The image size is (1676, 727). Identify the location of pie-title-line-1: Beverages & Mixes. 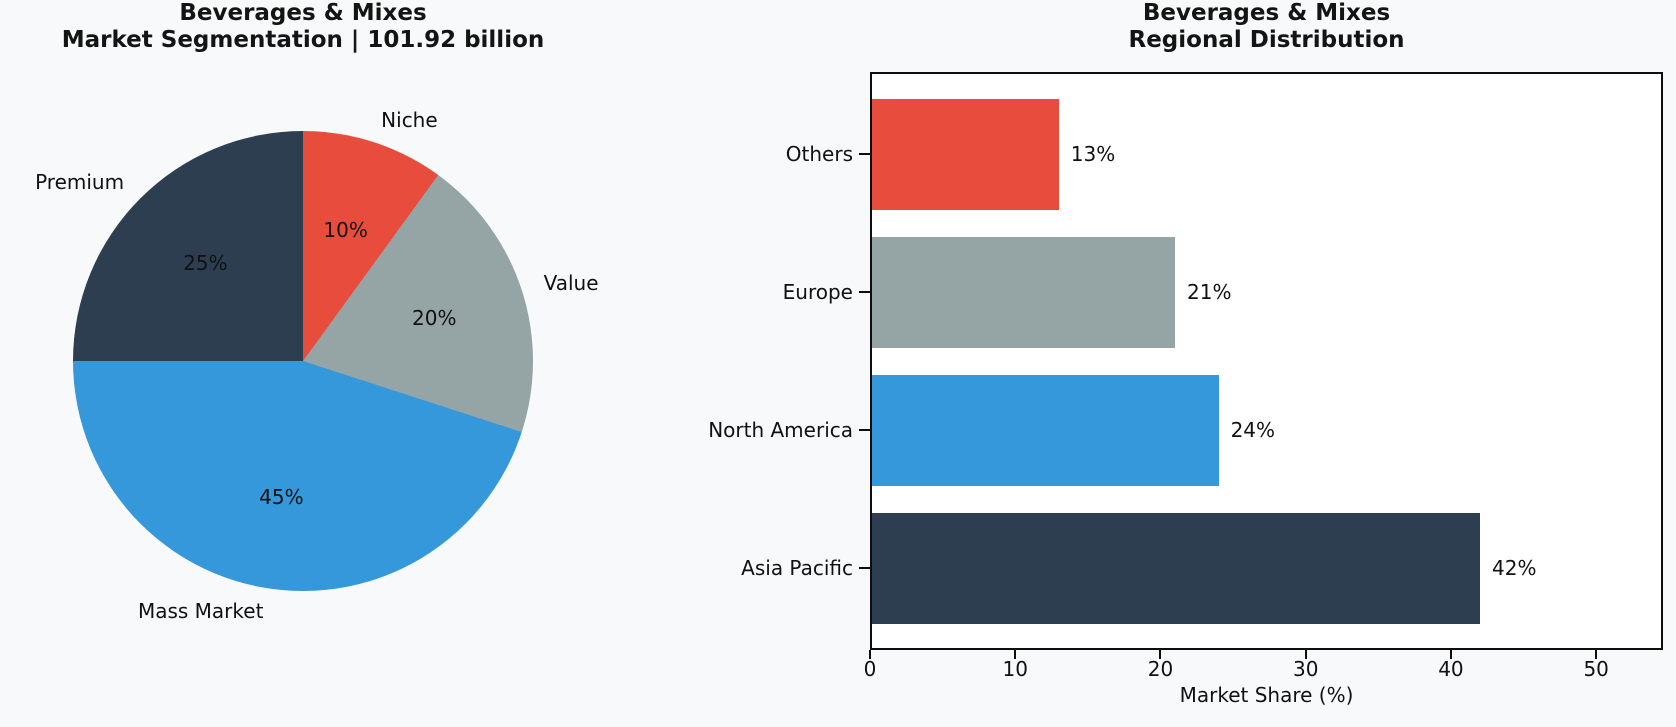
(303, 13).